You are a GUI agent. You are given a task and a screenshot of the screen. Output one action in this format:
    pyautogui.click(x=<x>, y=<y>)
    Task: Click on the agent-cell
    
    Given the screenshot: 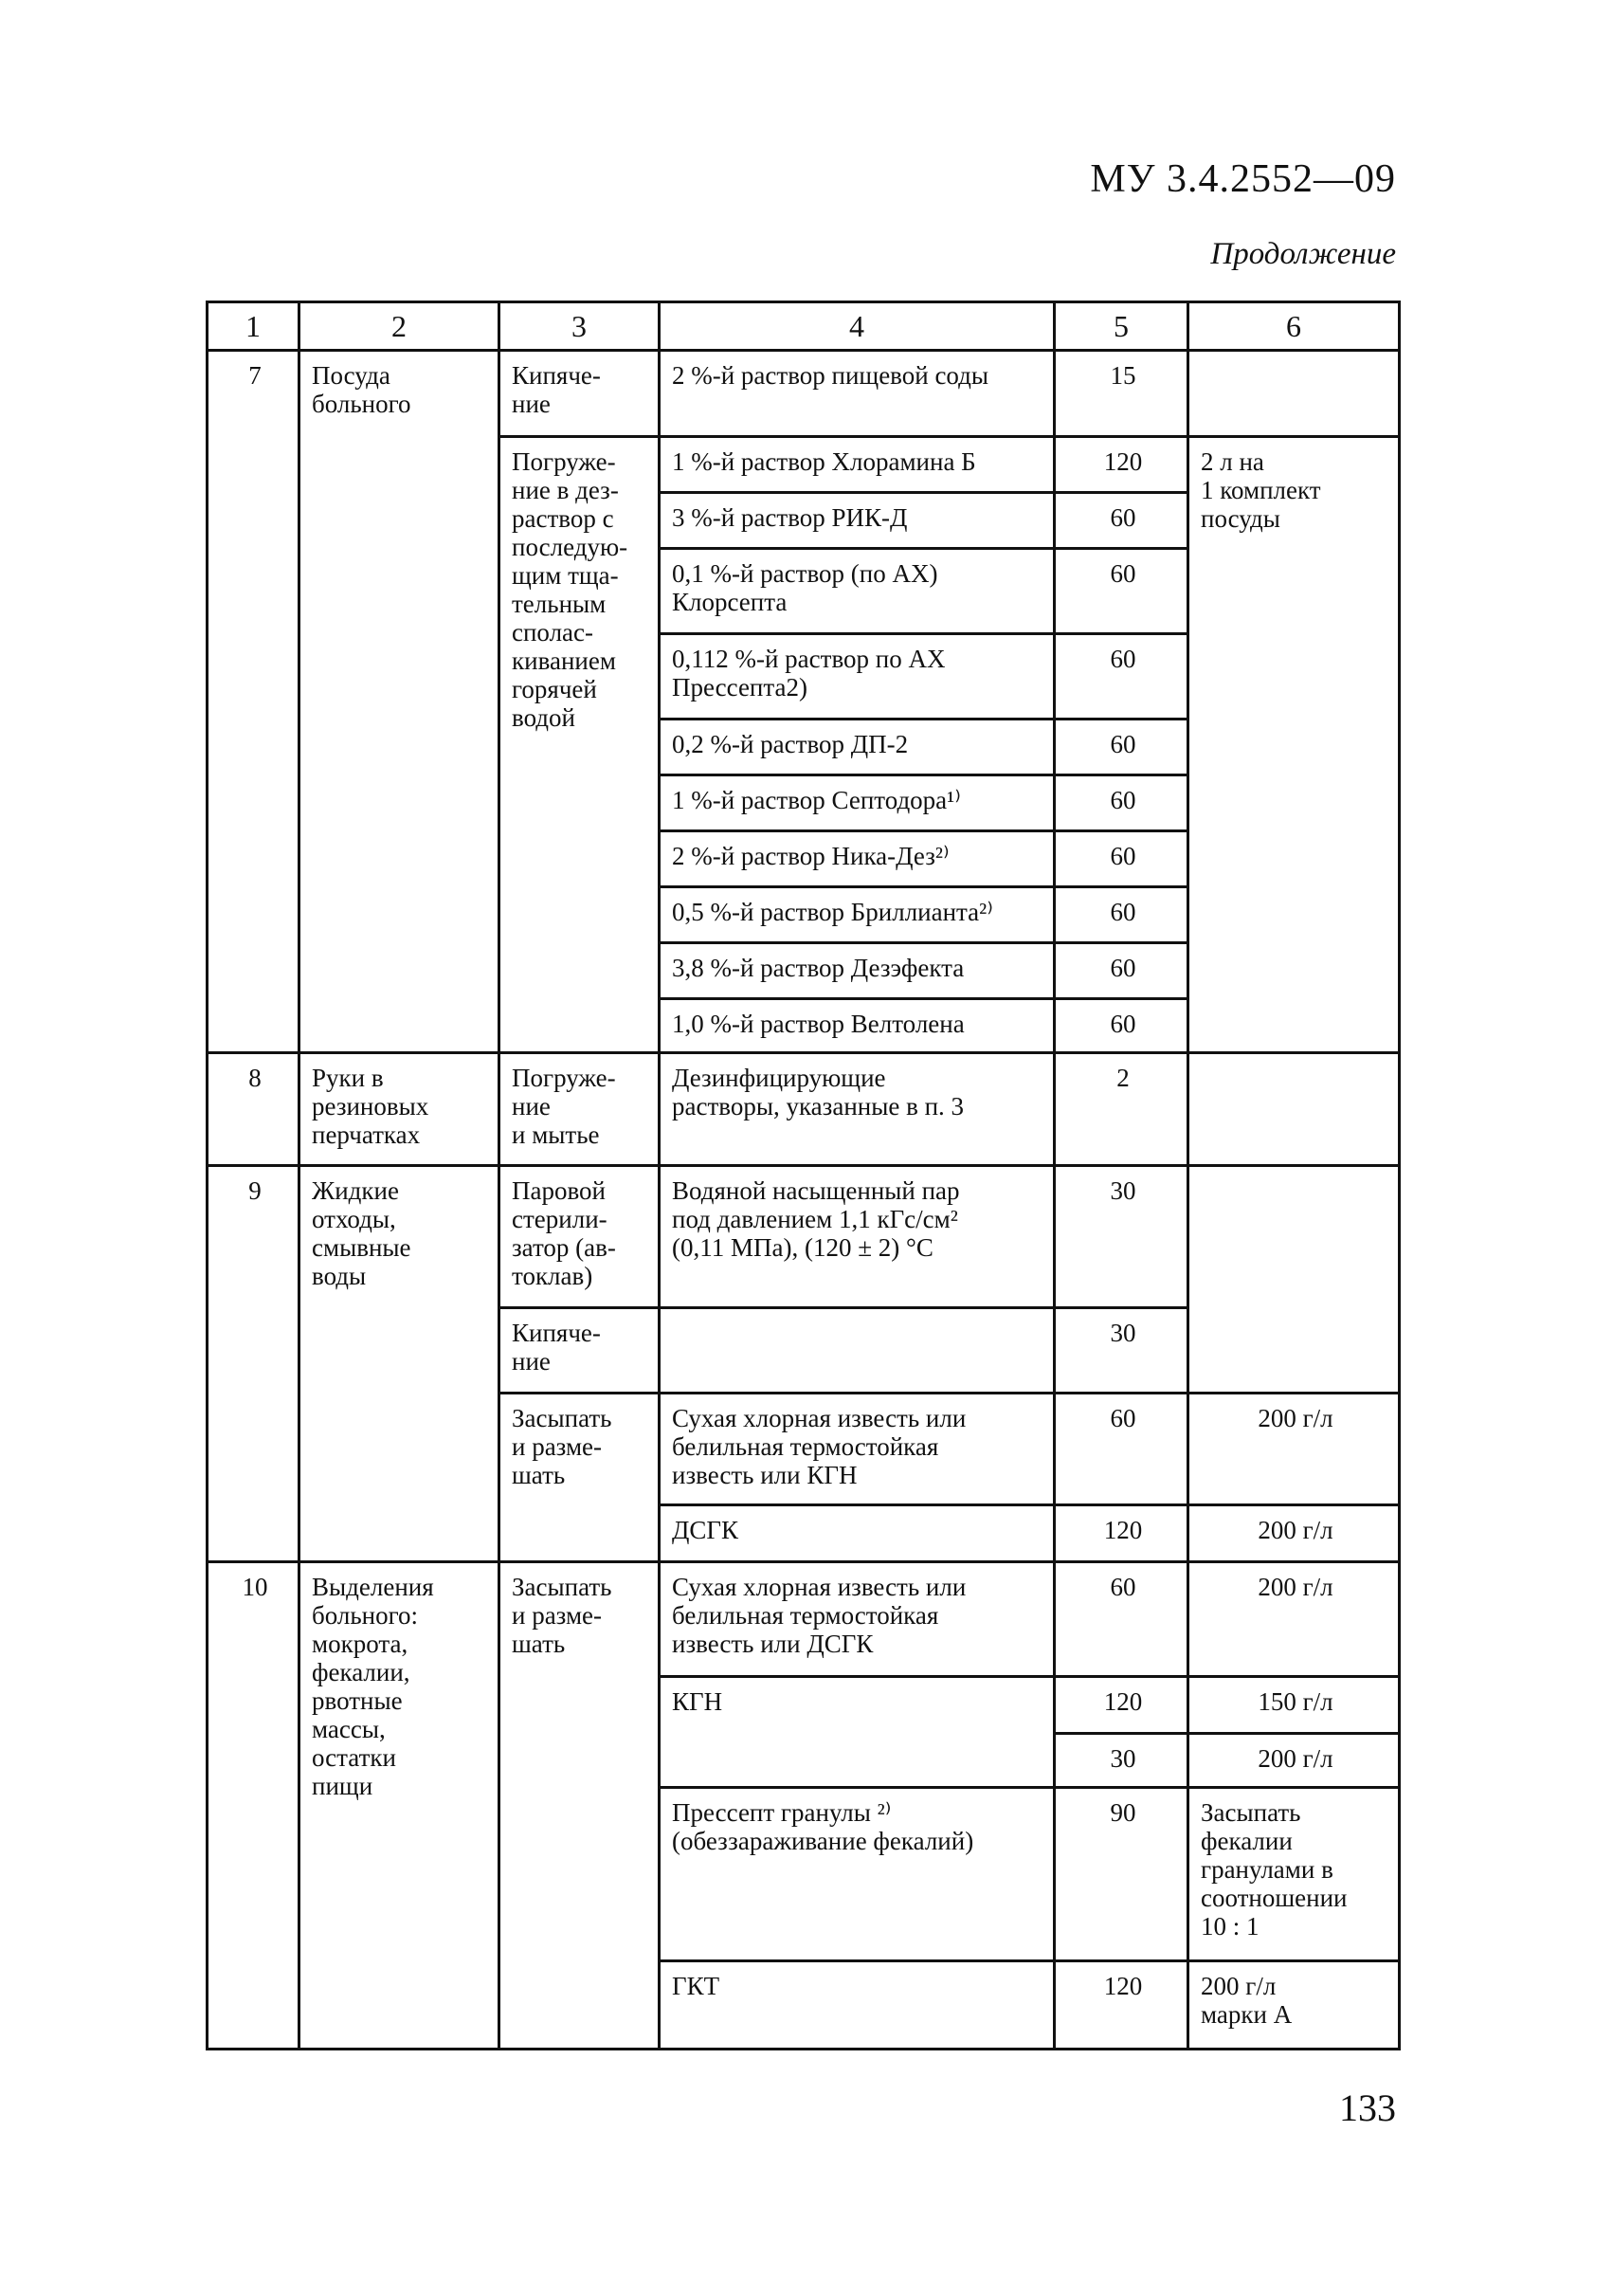 What is the action you would take?
    pyautogui.click(x=857, y=1350)
    